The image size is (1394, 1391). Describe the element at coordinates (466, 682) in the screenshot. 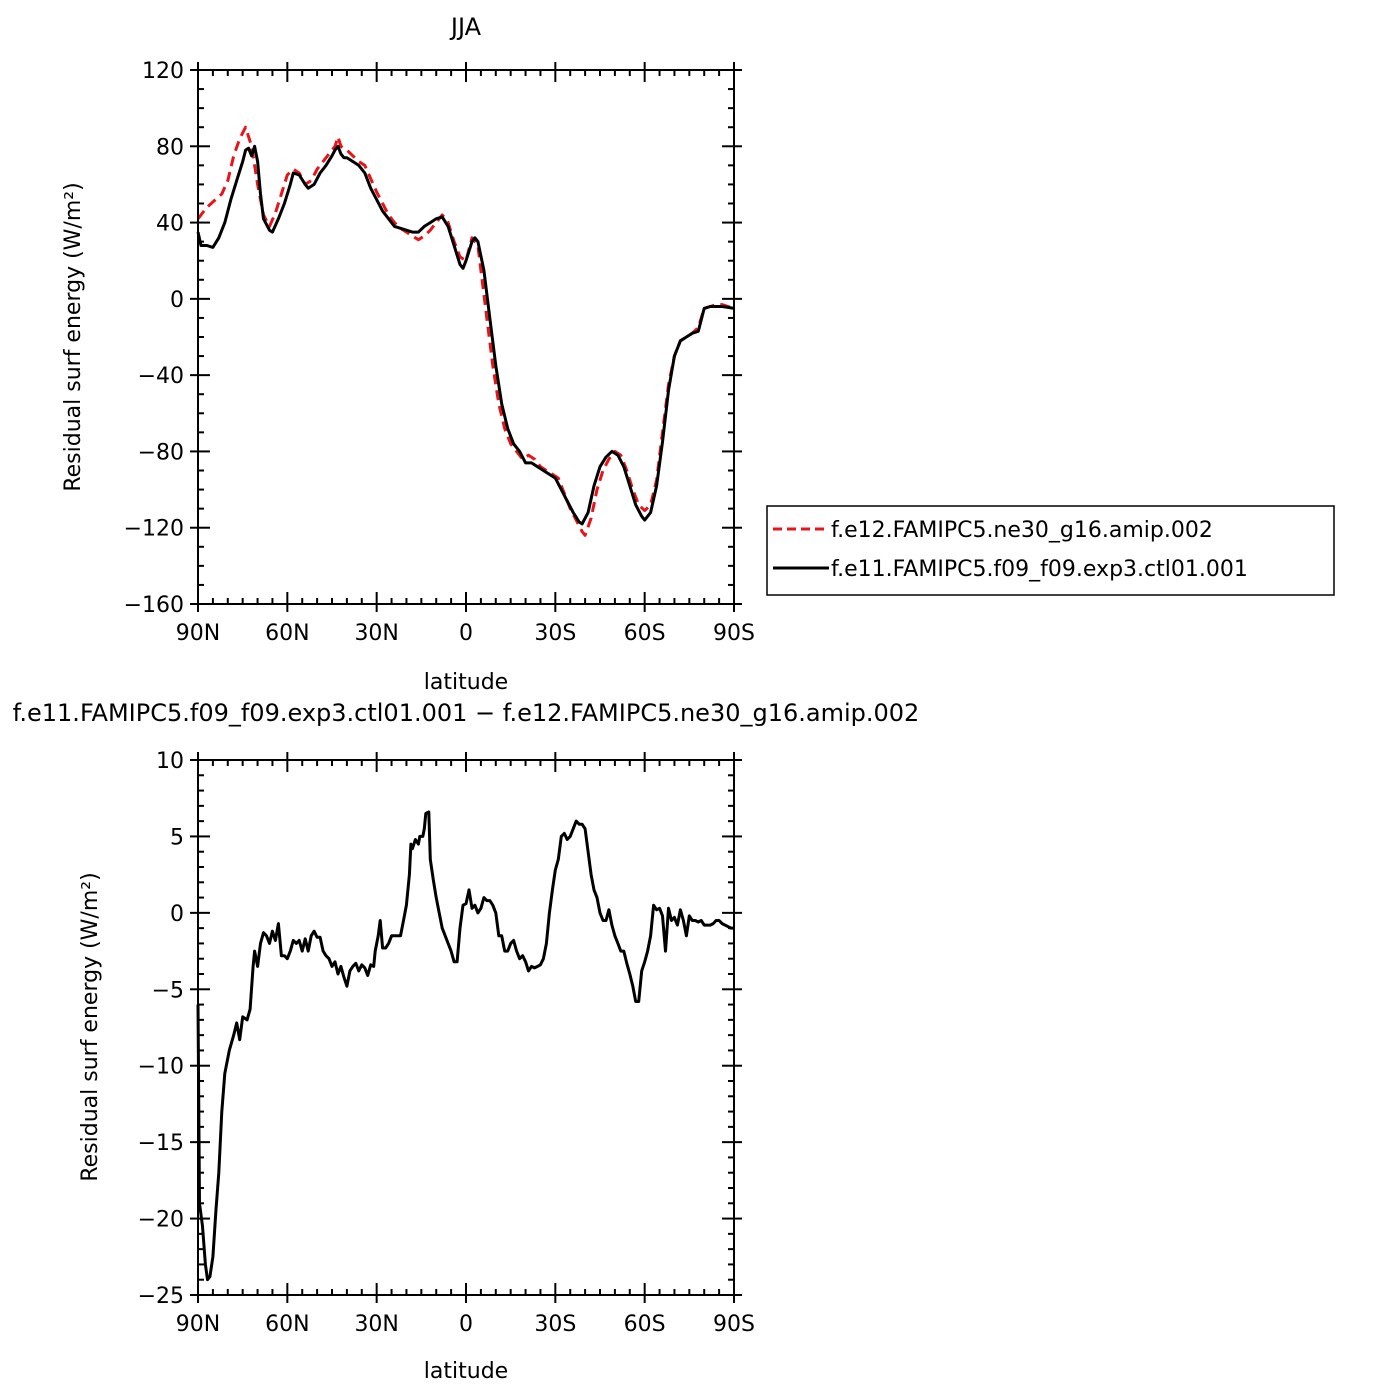

I see `top-panel-x-axis-label: latitude` at that location.